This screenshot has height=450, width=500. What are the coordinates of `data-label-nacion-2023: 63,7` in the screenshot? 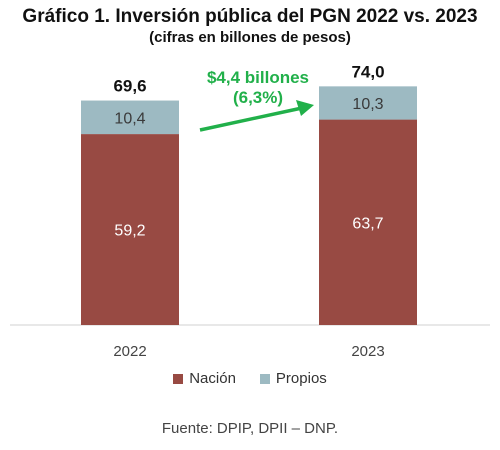 It's located at (367, 223).